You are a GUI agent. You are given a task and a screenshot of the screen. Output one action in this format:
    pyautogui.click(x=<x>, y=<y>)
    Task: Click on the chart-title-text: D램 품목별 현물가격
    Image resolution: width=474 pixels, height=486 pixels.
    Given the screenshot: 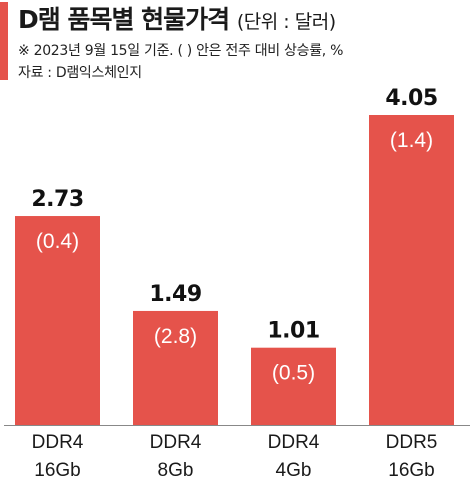 What is the action you would take?
    pyautogui.click(x=124, y=19)
    